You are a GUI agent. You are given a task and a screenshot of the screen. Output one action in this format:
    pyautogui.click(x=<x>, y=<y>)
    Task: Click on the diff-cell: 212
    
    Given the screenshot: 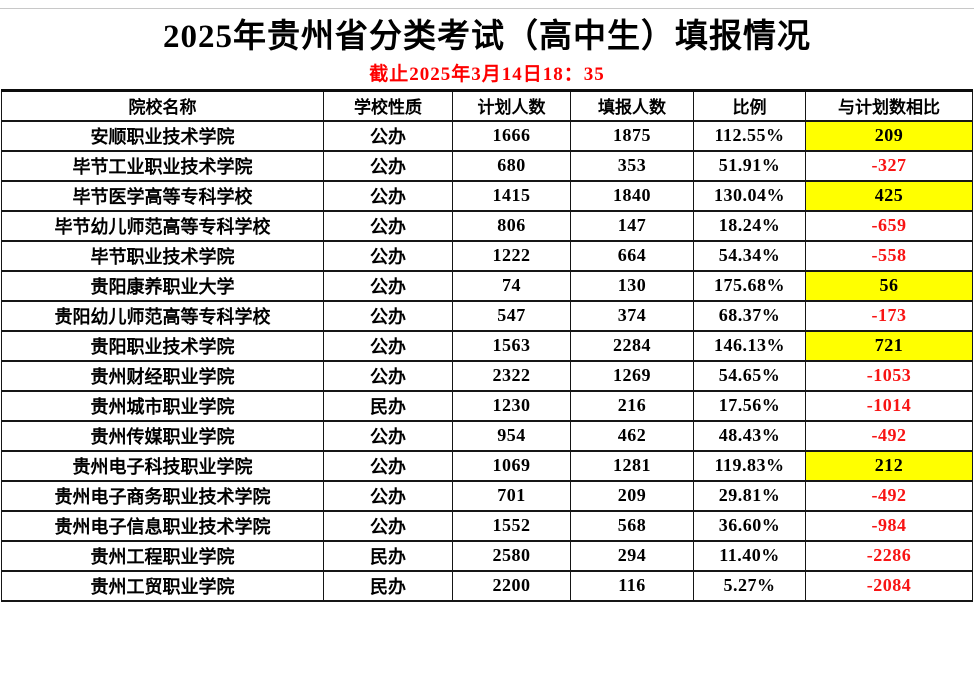 What is the action you would take?
    pyautogui.click(x=889, y=465)
    